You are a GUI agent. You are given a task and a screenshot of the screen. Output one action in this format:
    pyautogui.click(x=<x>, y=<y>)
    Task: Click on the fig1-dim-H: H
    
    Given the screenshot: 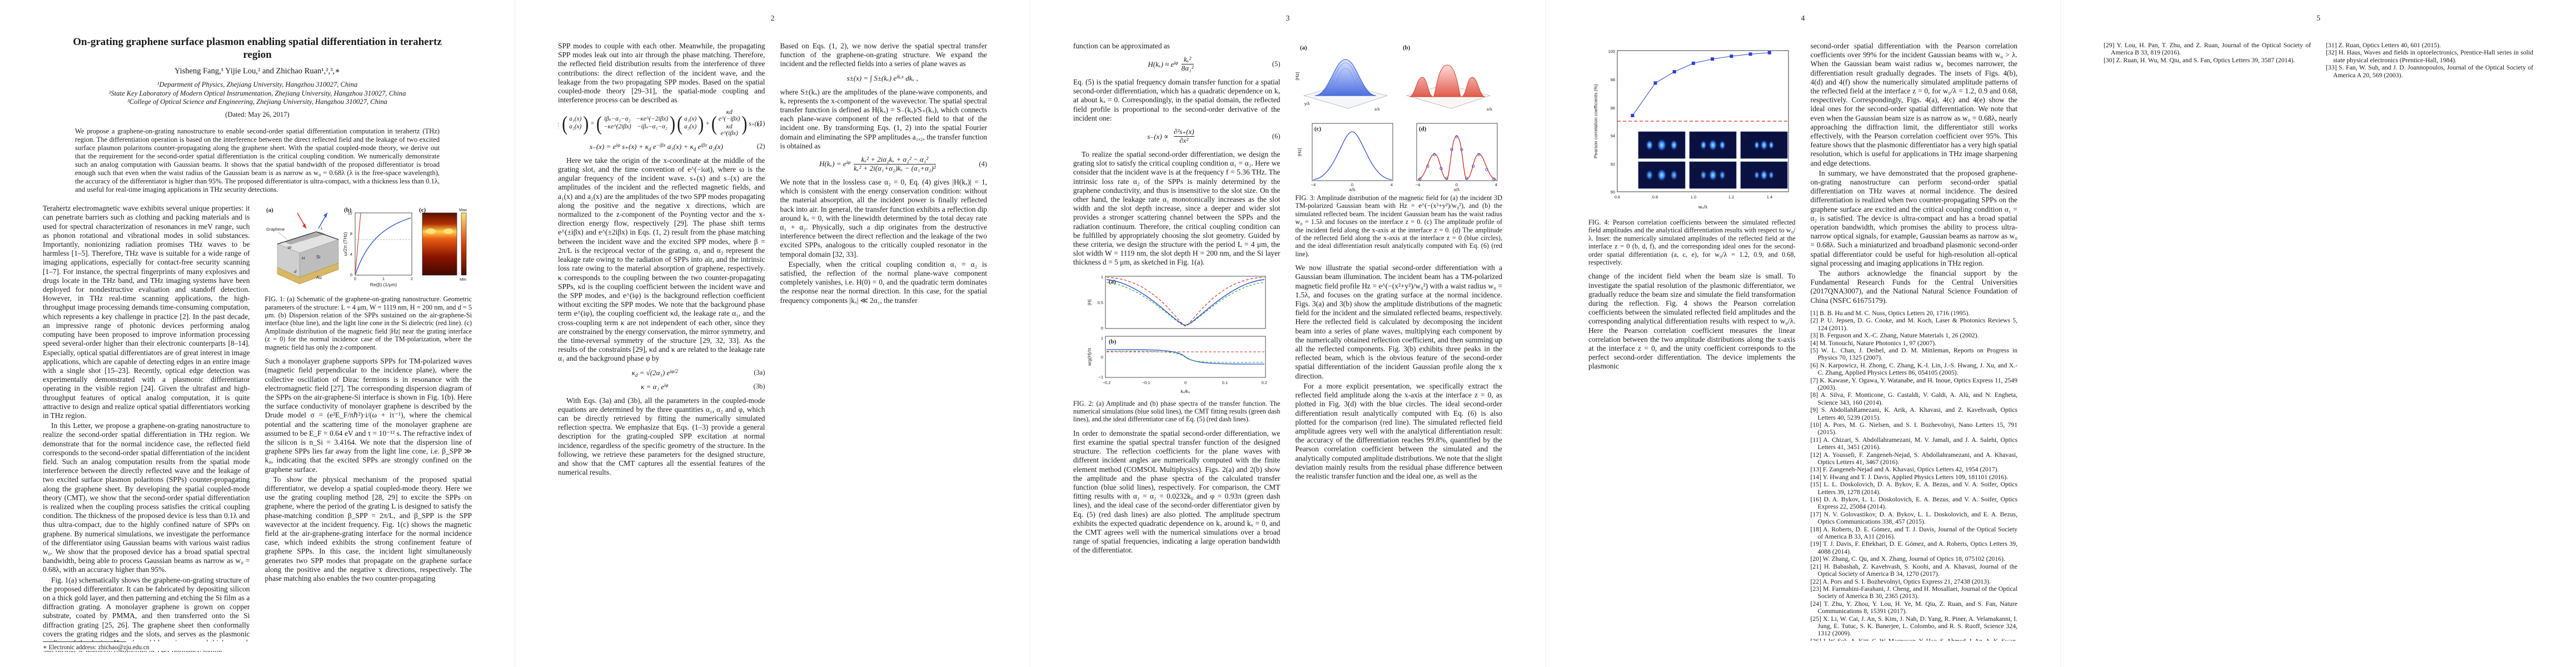 What is the action you would take?
    pyautogui.click(x=303, y=258)
    